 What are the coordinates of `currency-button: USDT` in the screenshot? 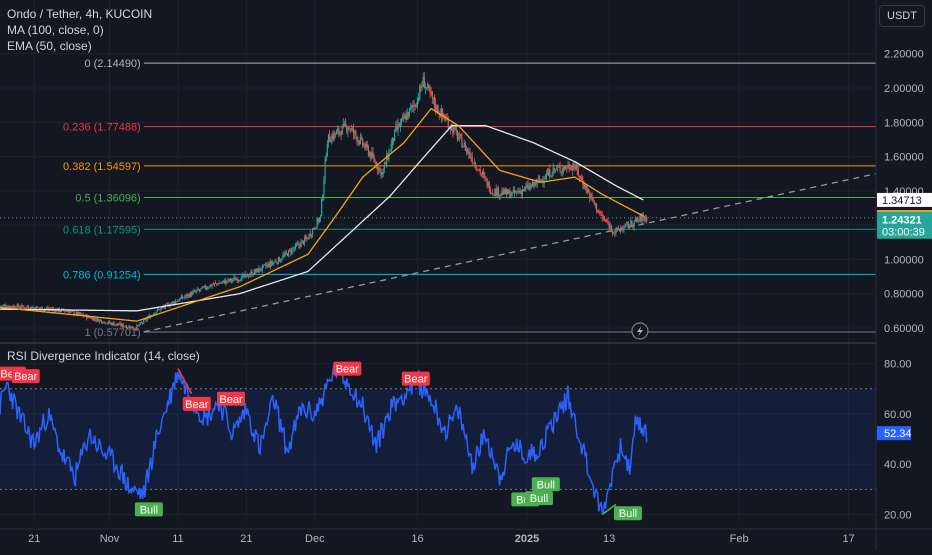 It's located at (902, 16).